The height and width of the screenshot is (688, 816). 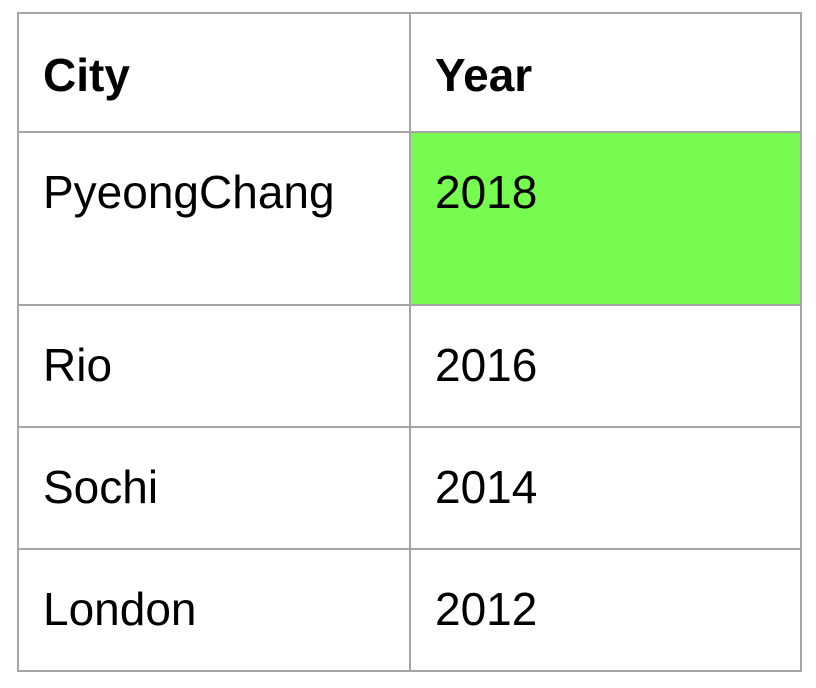 What do you see at coordinates (605, 72) in the screenshot?
I see `header-cell-year: Year` at bounding box center [605, 72].